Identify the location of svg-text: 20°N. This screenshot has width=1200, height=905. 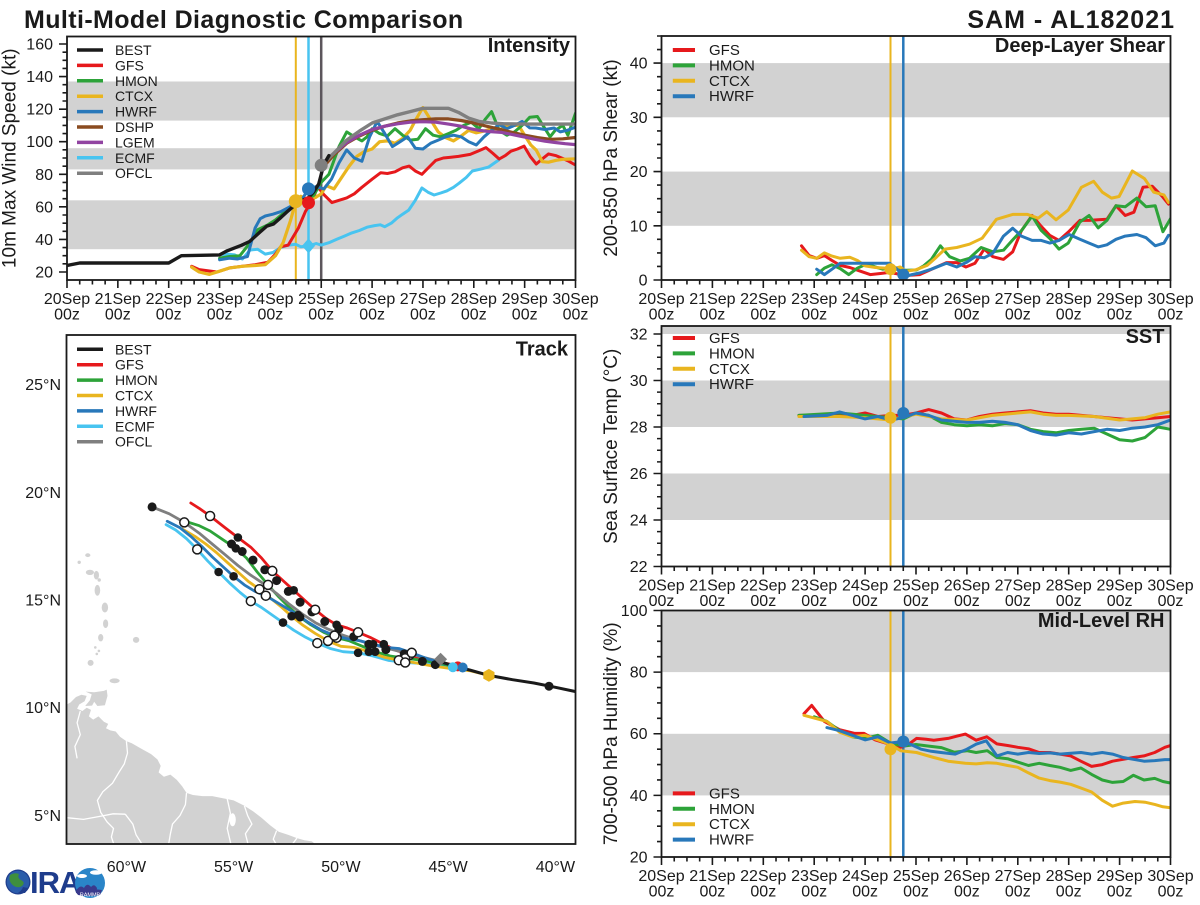
(43, 493).